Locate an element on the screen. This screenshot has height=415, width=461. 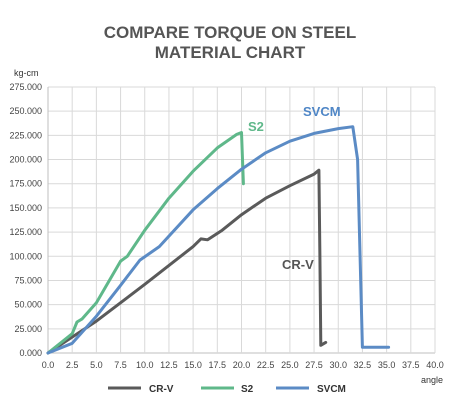
y-tick-label: 200.000 is located at coordinates (25, 160).